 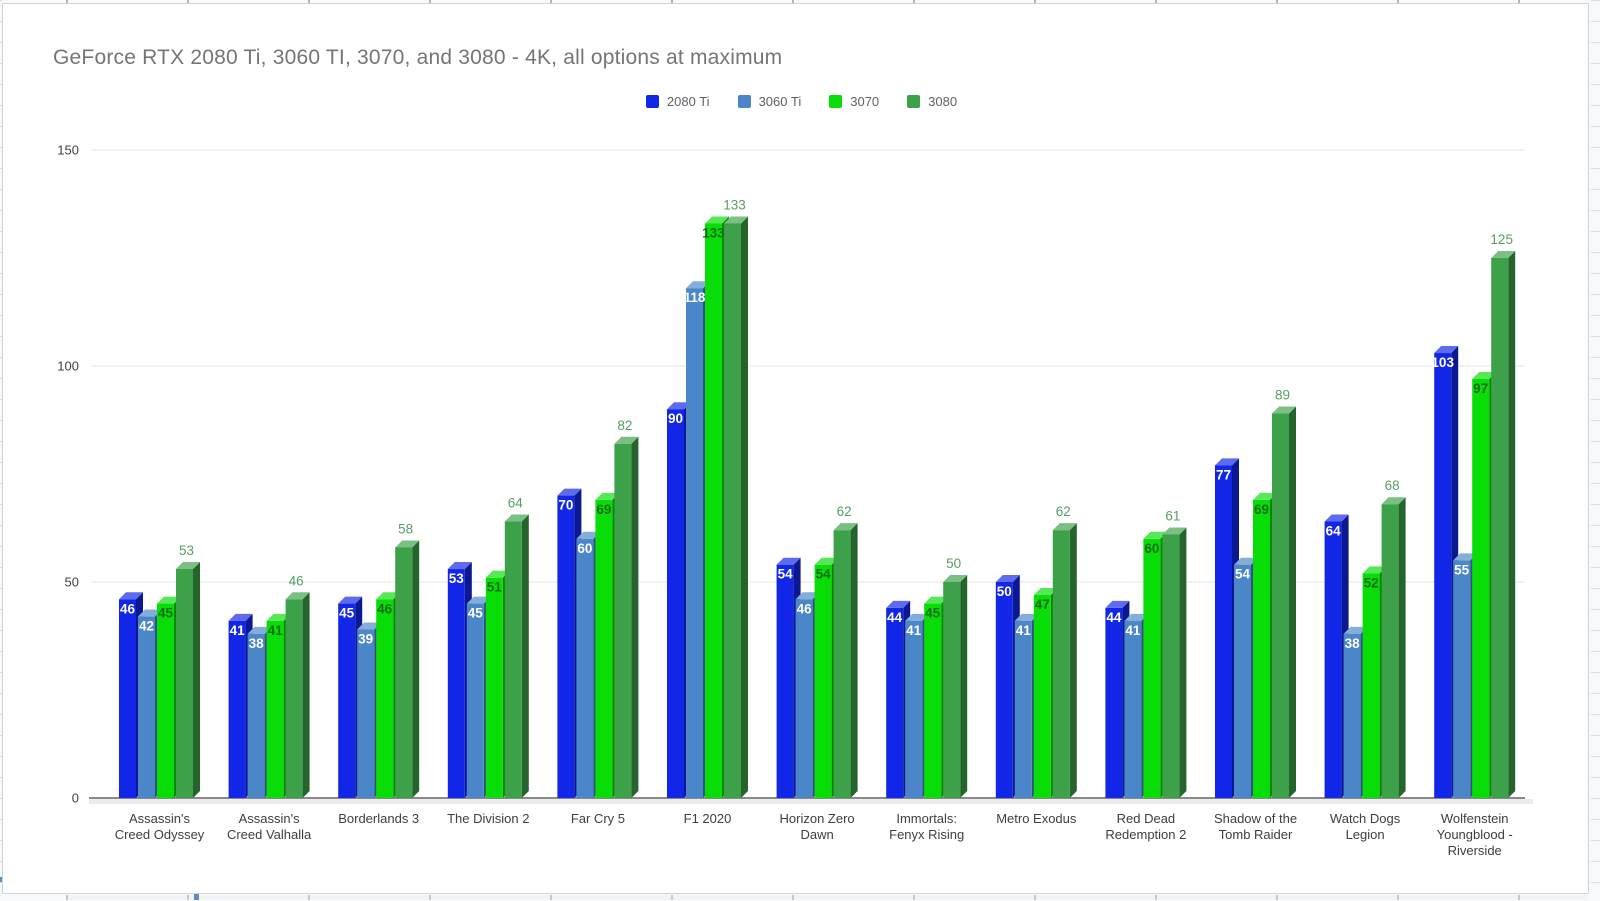 What do you see at coordinates (1475, 850) in the screenshot?
I see `category-label: Riverside` at bounding box center [1475, 850].